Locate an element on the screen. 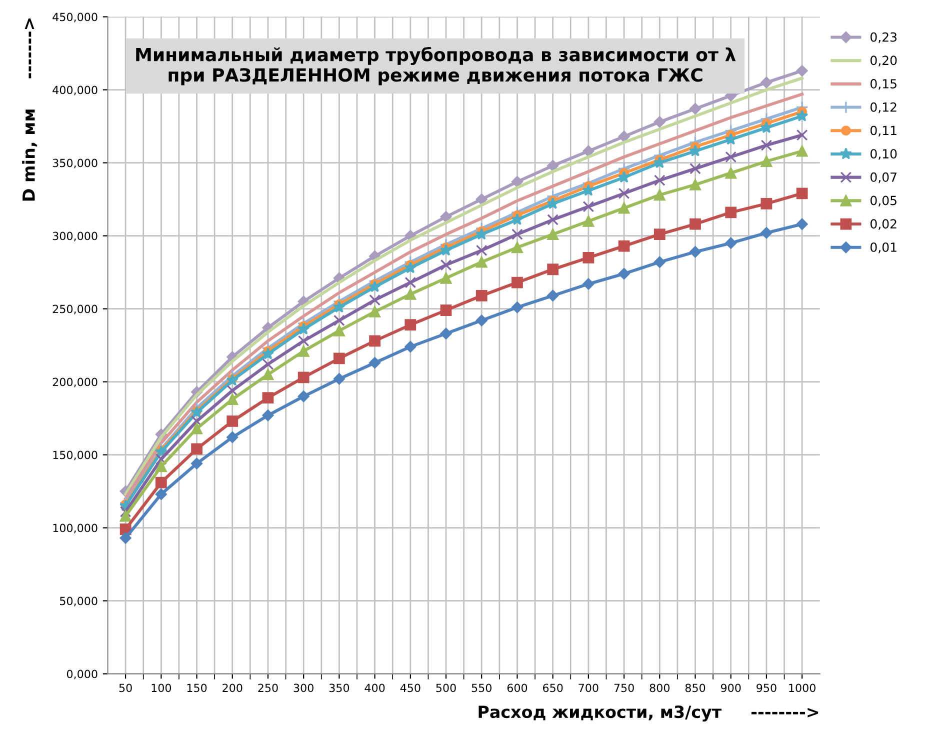 Image resolution: width=937 pixels, height=730 pixels. y-tick-label: 200,000 is located at coordinates (75, 383).